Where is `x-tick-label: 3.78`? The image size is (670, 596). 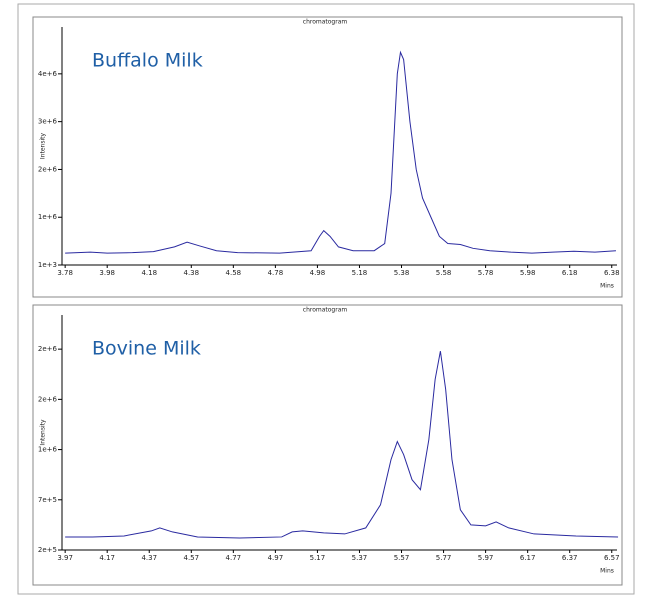
x-tick-label: 3.78 is located at coordinates (65, 273).